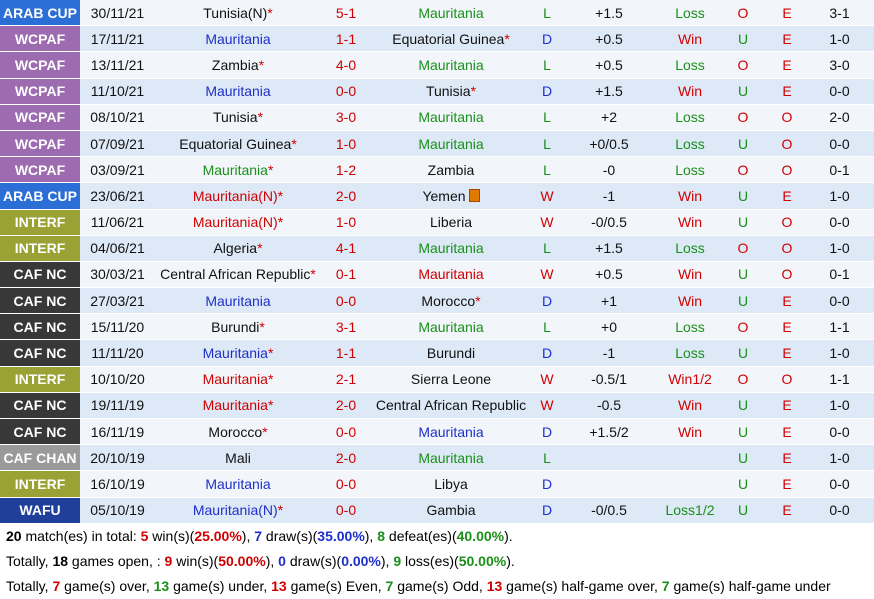  What do you see at coordinates (448, 300) in the screenshot?
I see `away-team-name: Morocco` at bounding box center [448, 300].